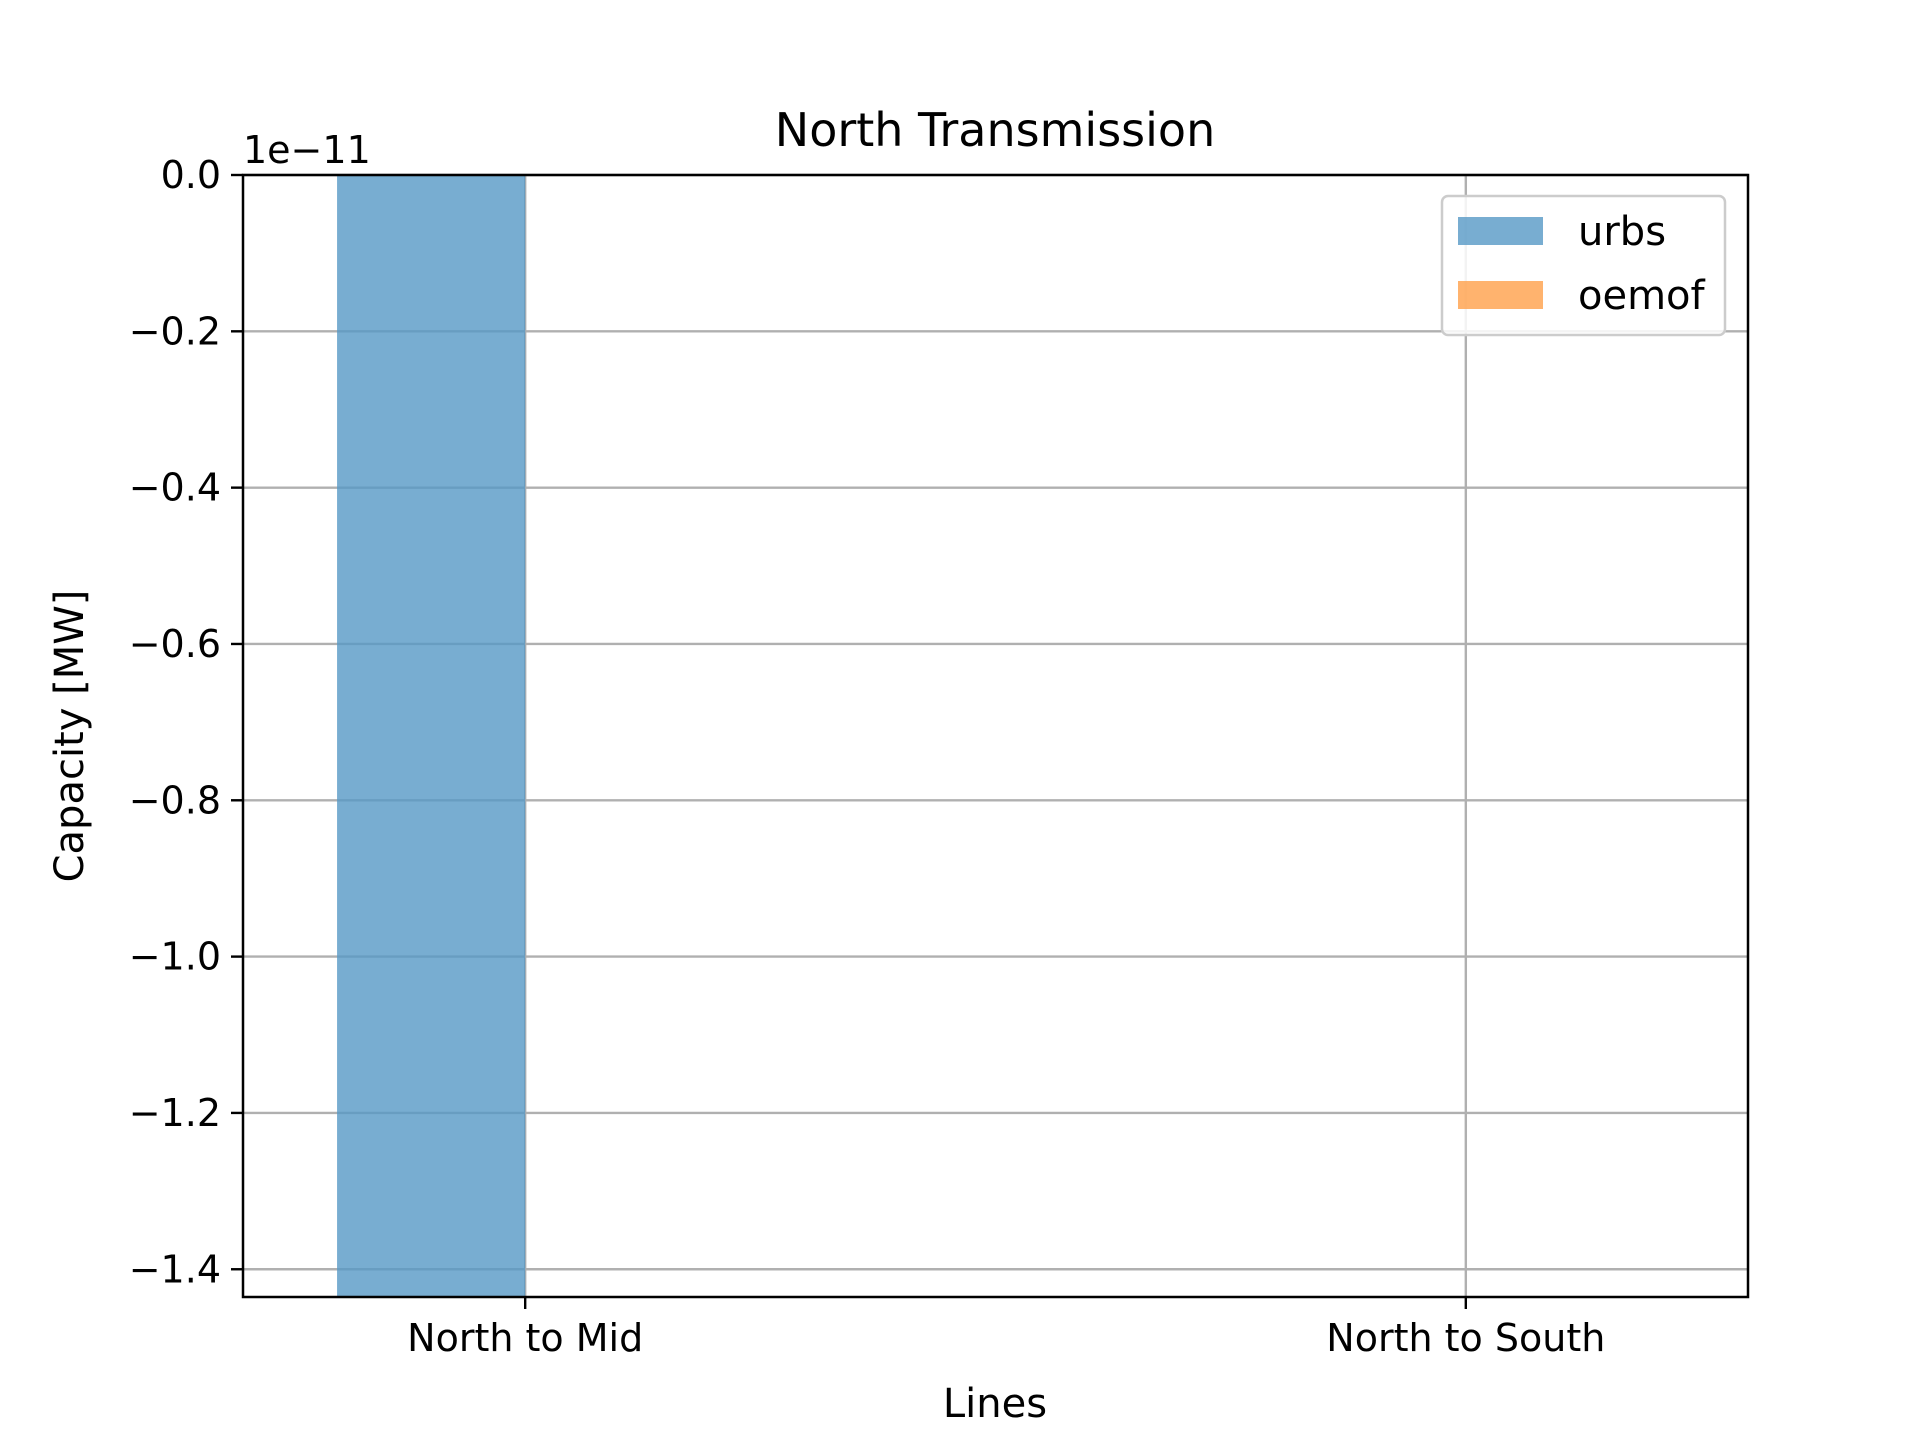 Image resolution: width=1920 pixels, height=1440 pixels. I want to click on y-tick-label: −1.4, so click(175, 1269).